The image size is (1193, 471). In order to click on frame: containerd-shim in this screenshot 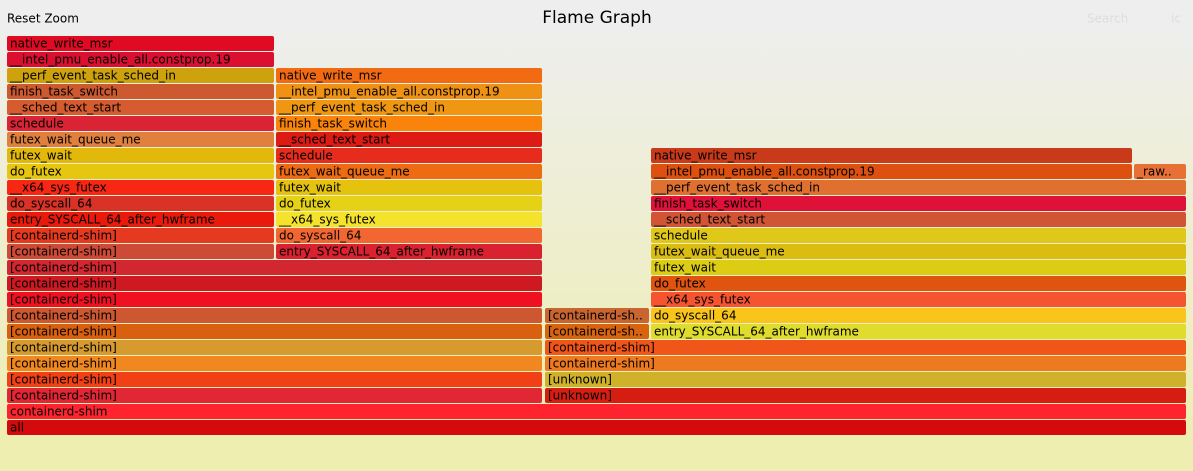, I will do `click(596, 411)`.